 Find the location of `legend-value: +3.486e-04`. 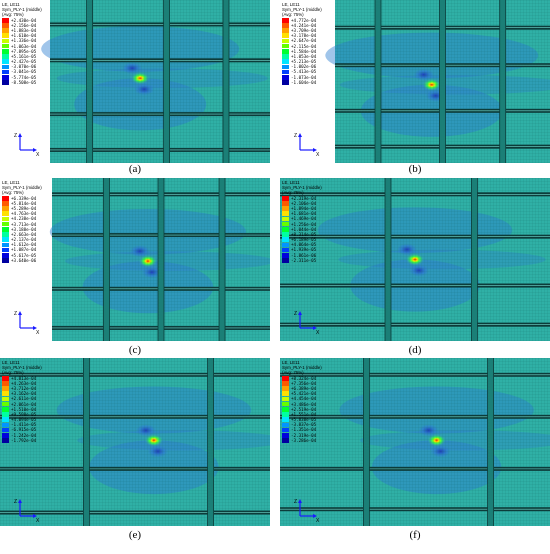

legend-value: +3.486e-04 is located at coordinates (304, 404).